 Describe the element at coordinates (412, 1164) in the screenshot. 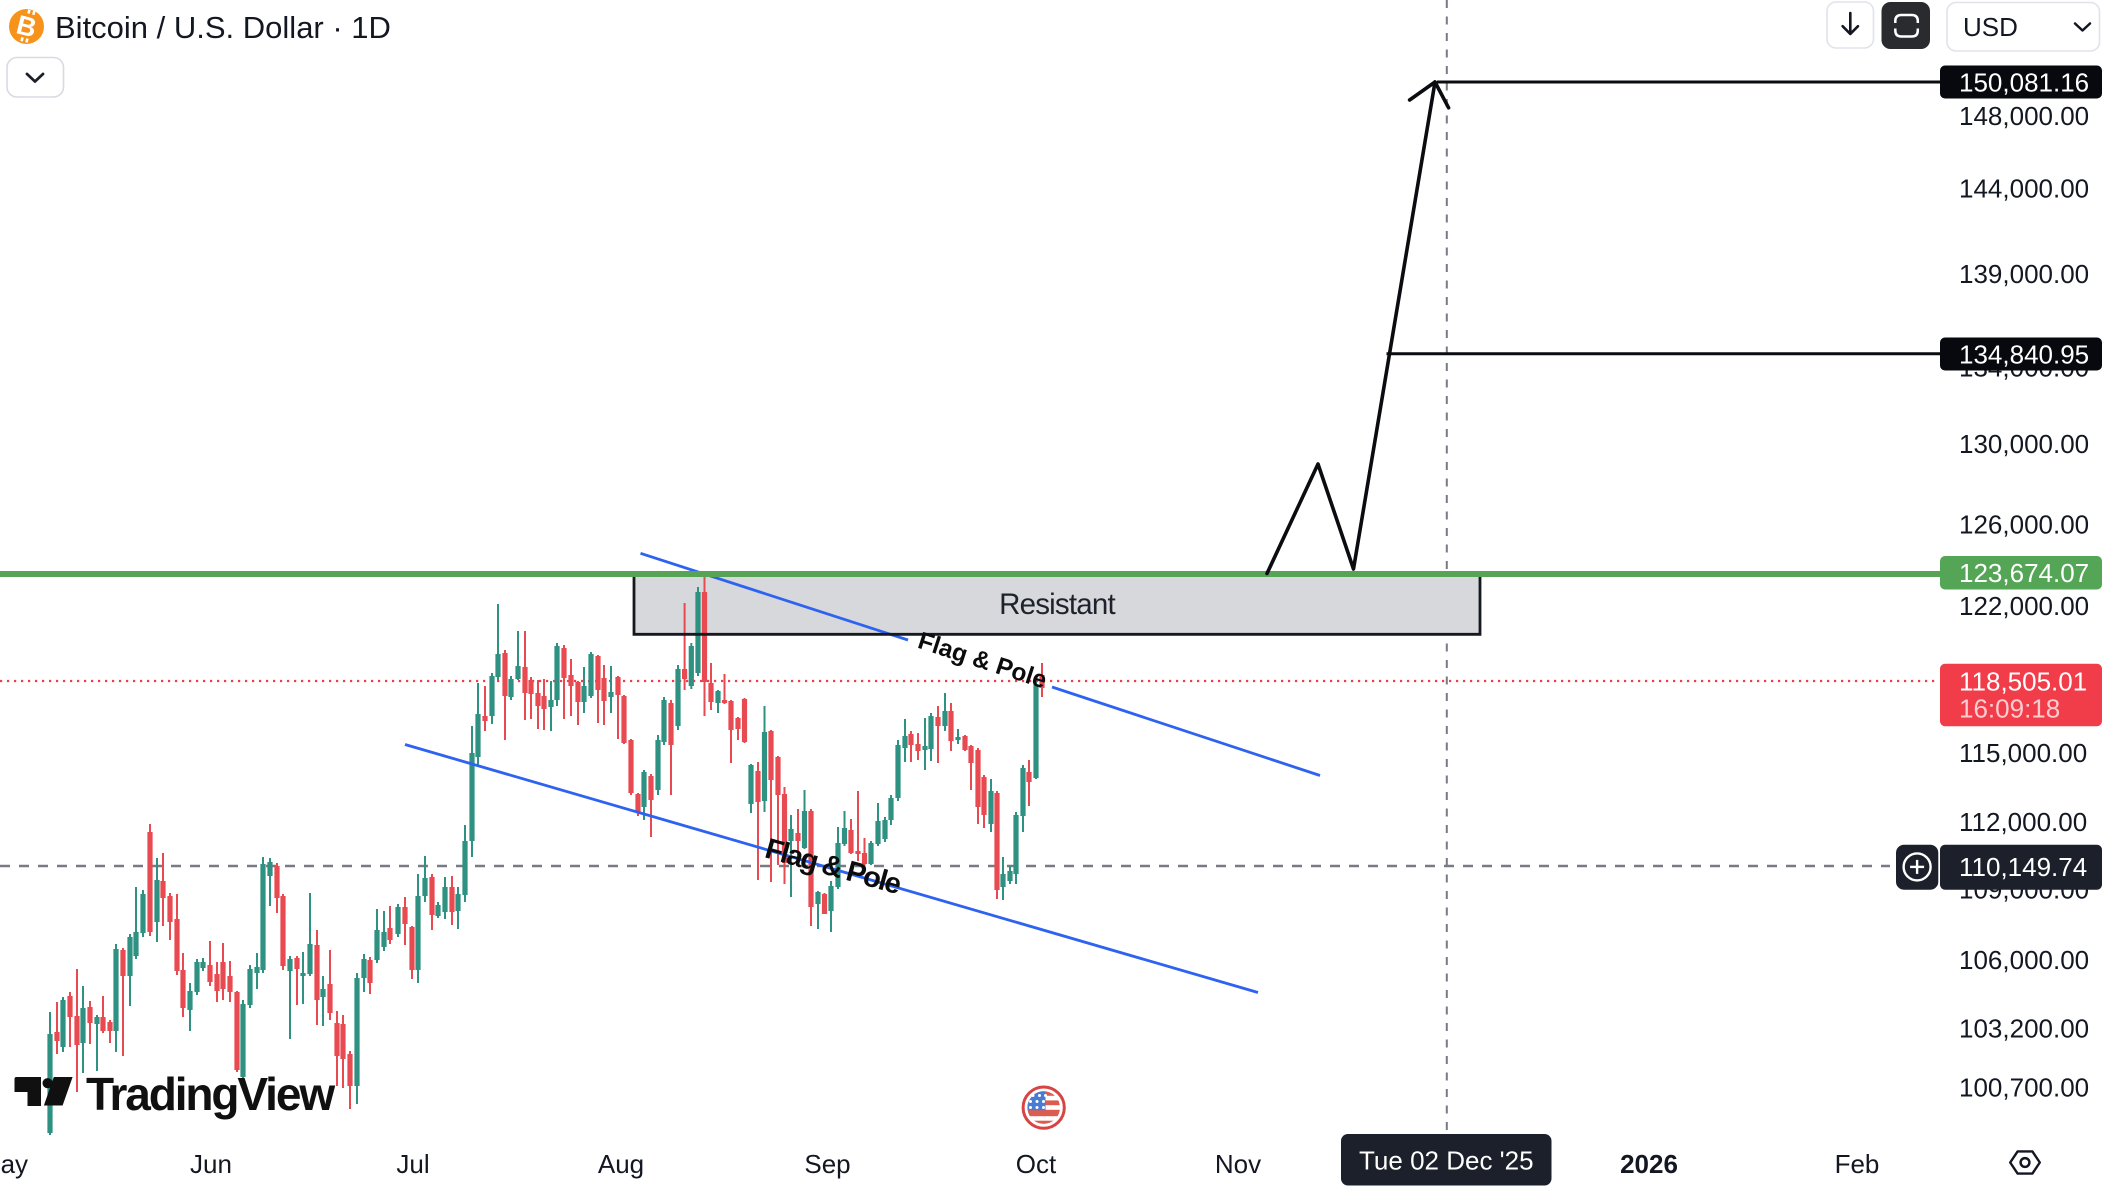

I see `svg-text: Jul` at that location.